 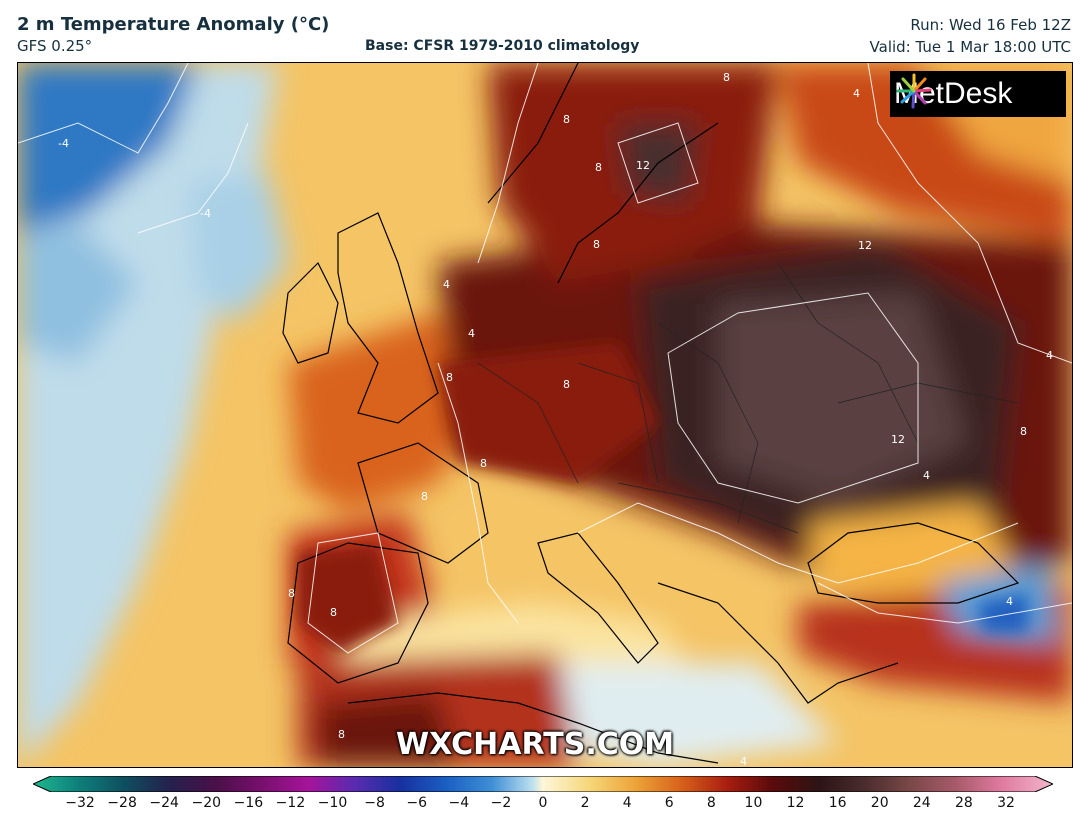 I want to click on colorbar-tick-label: 12, so click(x=795, y=803).